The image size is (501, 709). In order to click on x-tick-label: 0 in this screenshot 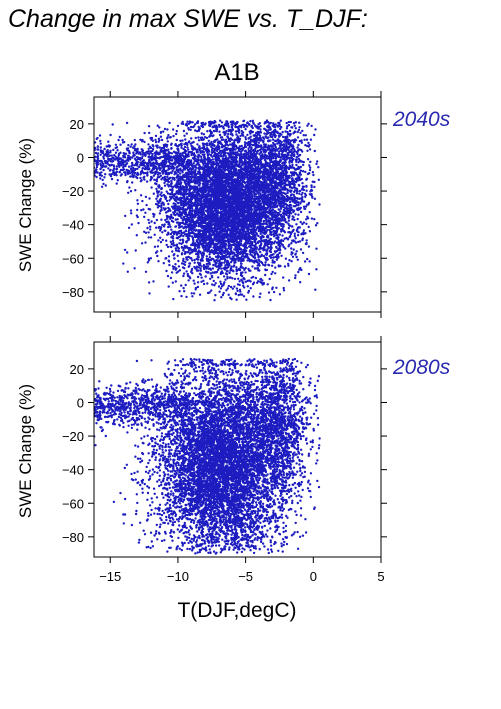, I will do `click(313, 576)`.